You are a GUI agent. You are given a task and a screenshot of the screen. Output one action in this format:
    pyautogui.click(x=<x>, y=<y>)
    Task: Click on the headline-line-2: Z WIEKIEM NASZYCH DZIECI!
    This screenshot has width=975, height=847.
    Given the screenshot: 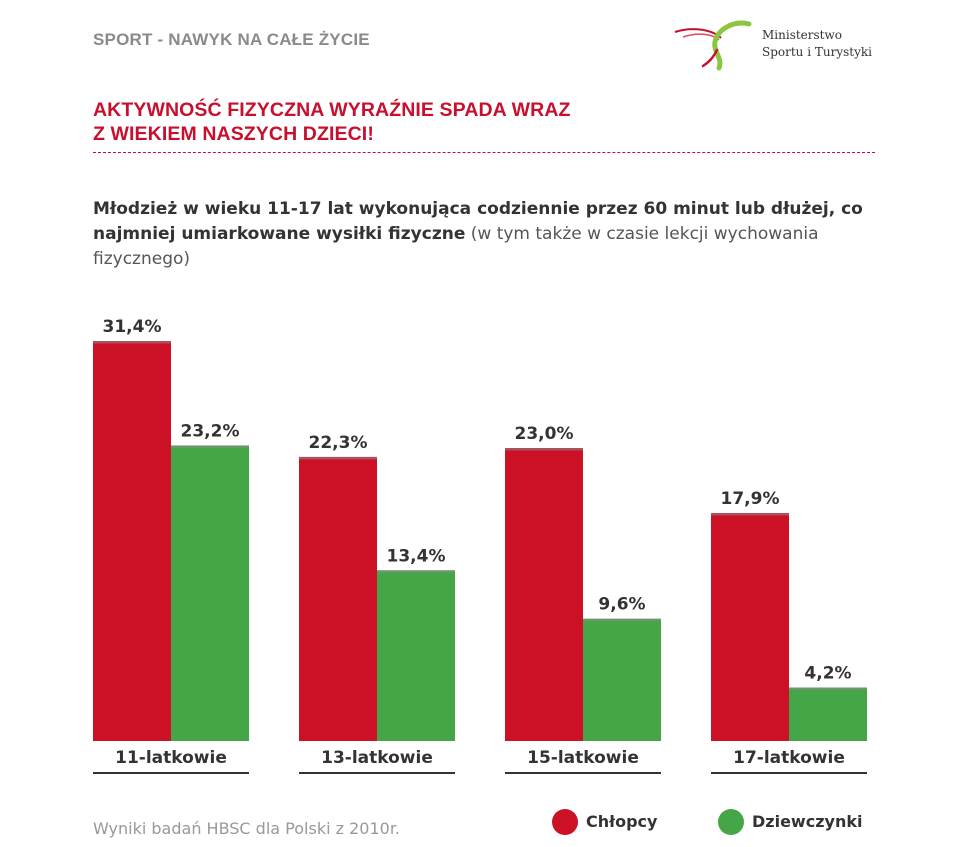 What is the action you would take?
    pyautogui.click(x=233, y=134)
    